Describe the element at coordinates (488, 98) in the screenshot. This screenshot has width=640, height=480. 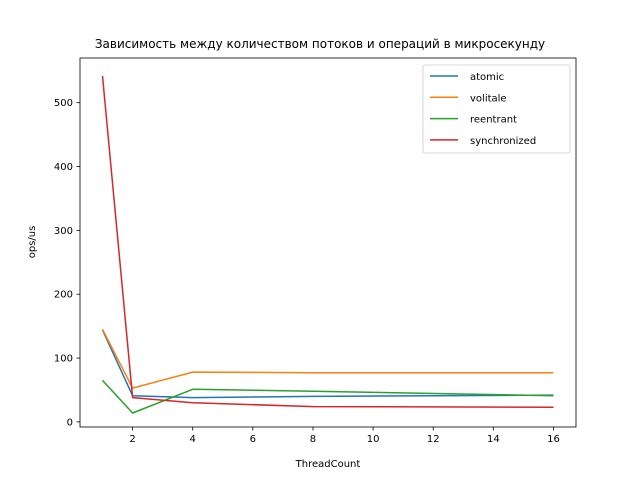
I see `legend-label-volitale: volitale` at that location.